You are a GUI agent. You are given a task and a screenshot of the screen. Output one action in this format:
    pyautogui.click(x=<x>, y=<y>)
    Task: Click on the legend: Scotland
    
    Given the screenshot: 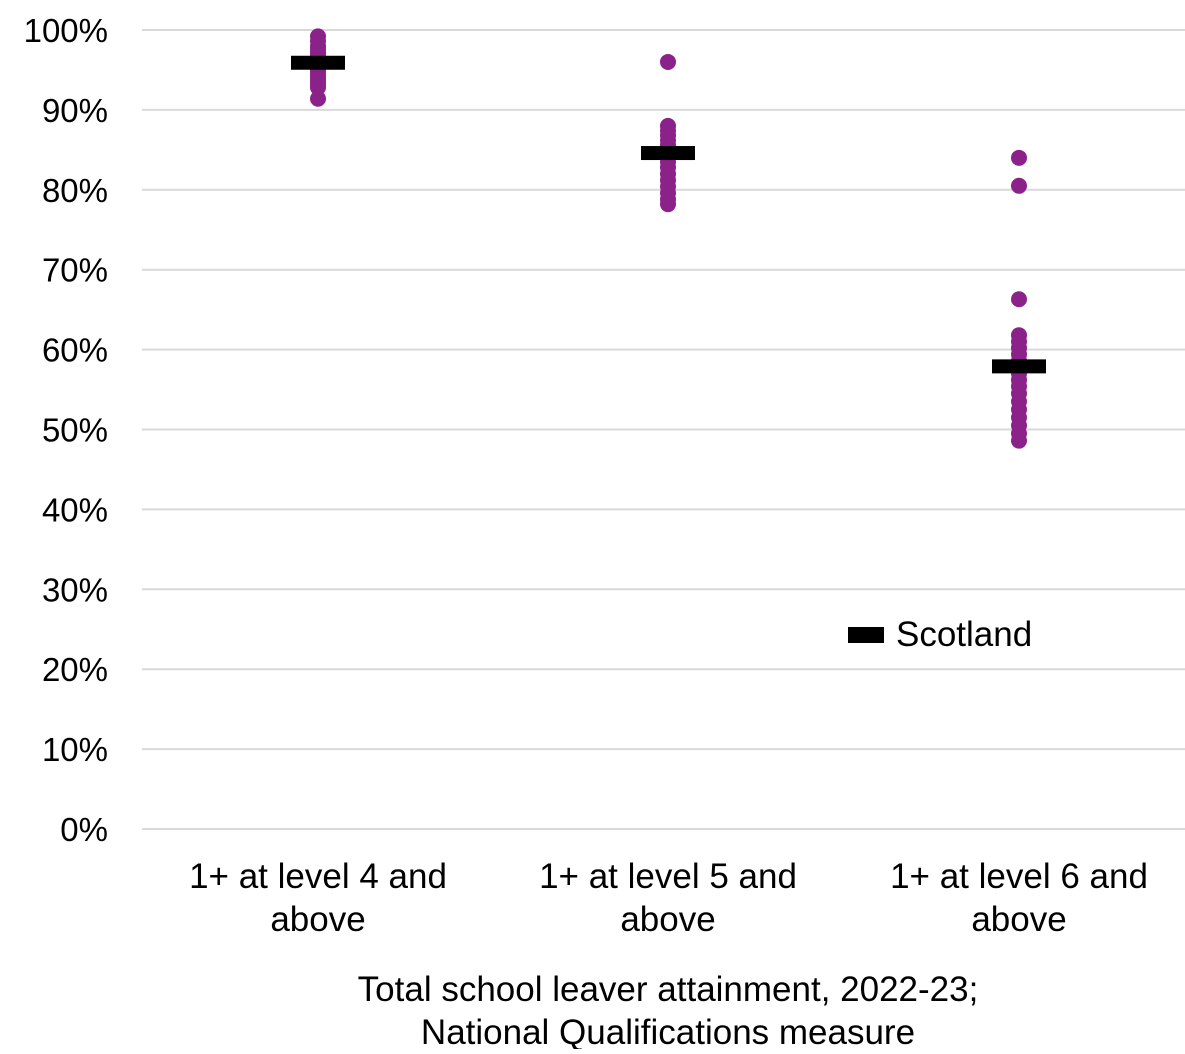 What is the action you would take?
    pyautogui.click(x=940, y=634)
    